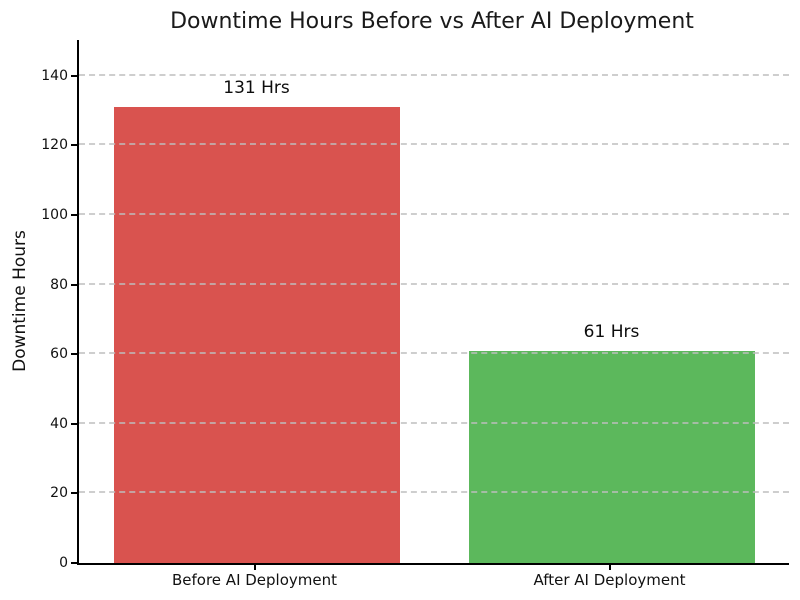 Image resolution: width=800 pixels, height=600 pixels. Describe the element at coordinates (609, 580) in the screenshot. I see `x-tick-label-after: After AI Deployment` at that location.